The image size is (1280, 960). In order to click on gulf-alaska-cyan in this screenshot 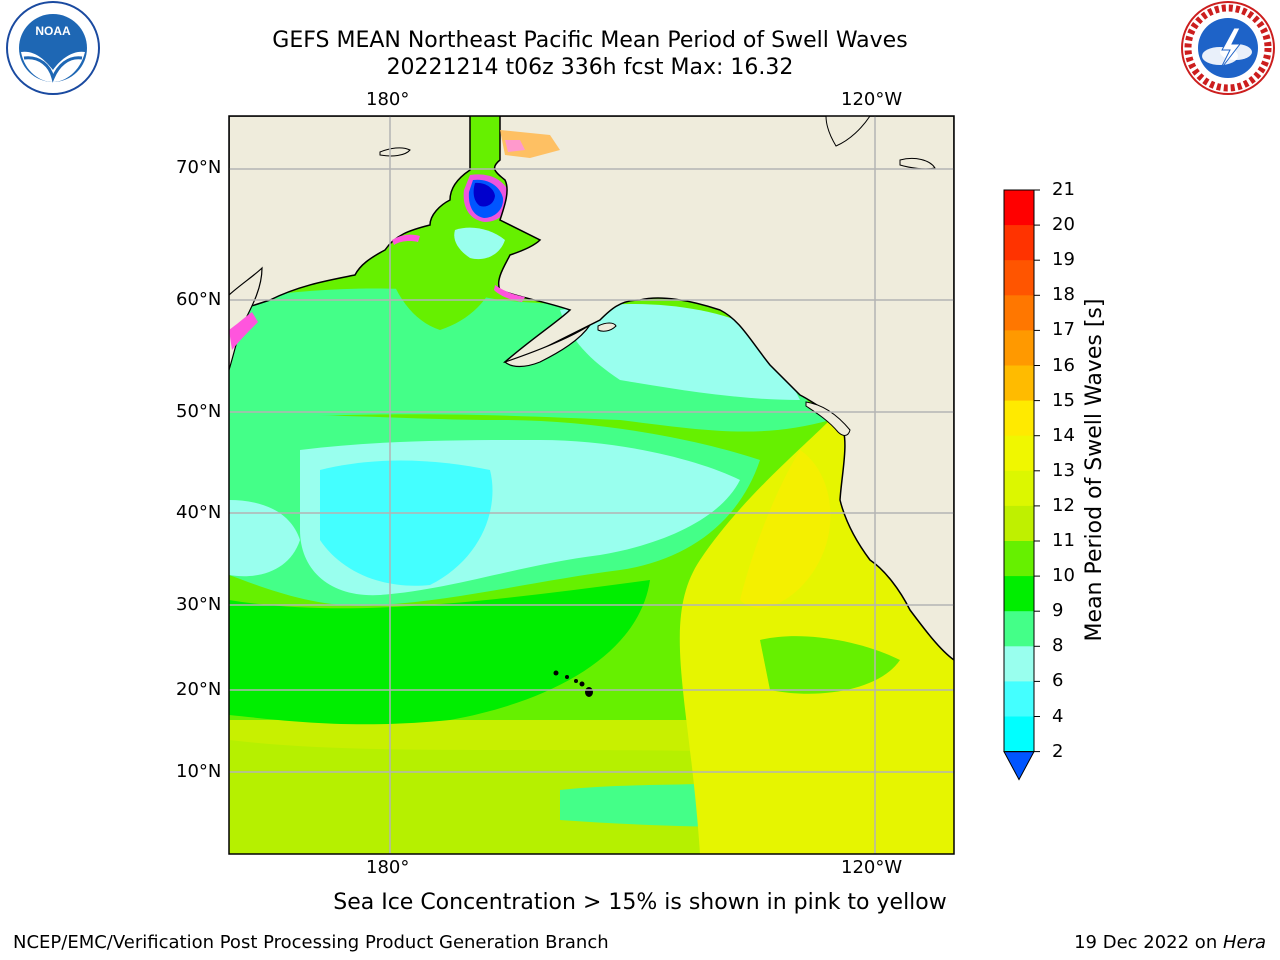, I will do `click(680, 352)`.